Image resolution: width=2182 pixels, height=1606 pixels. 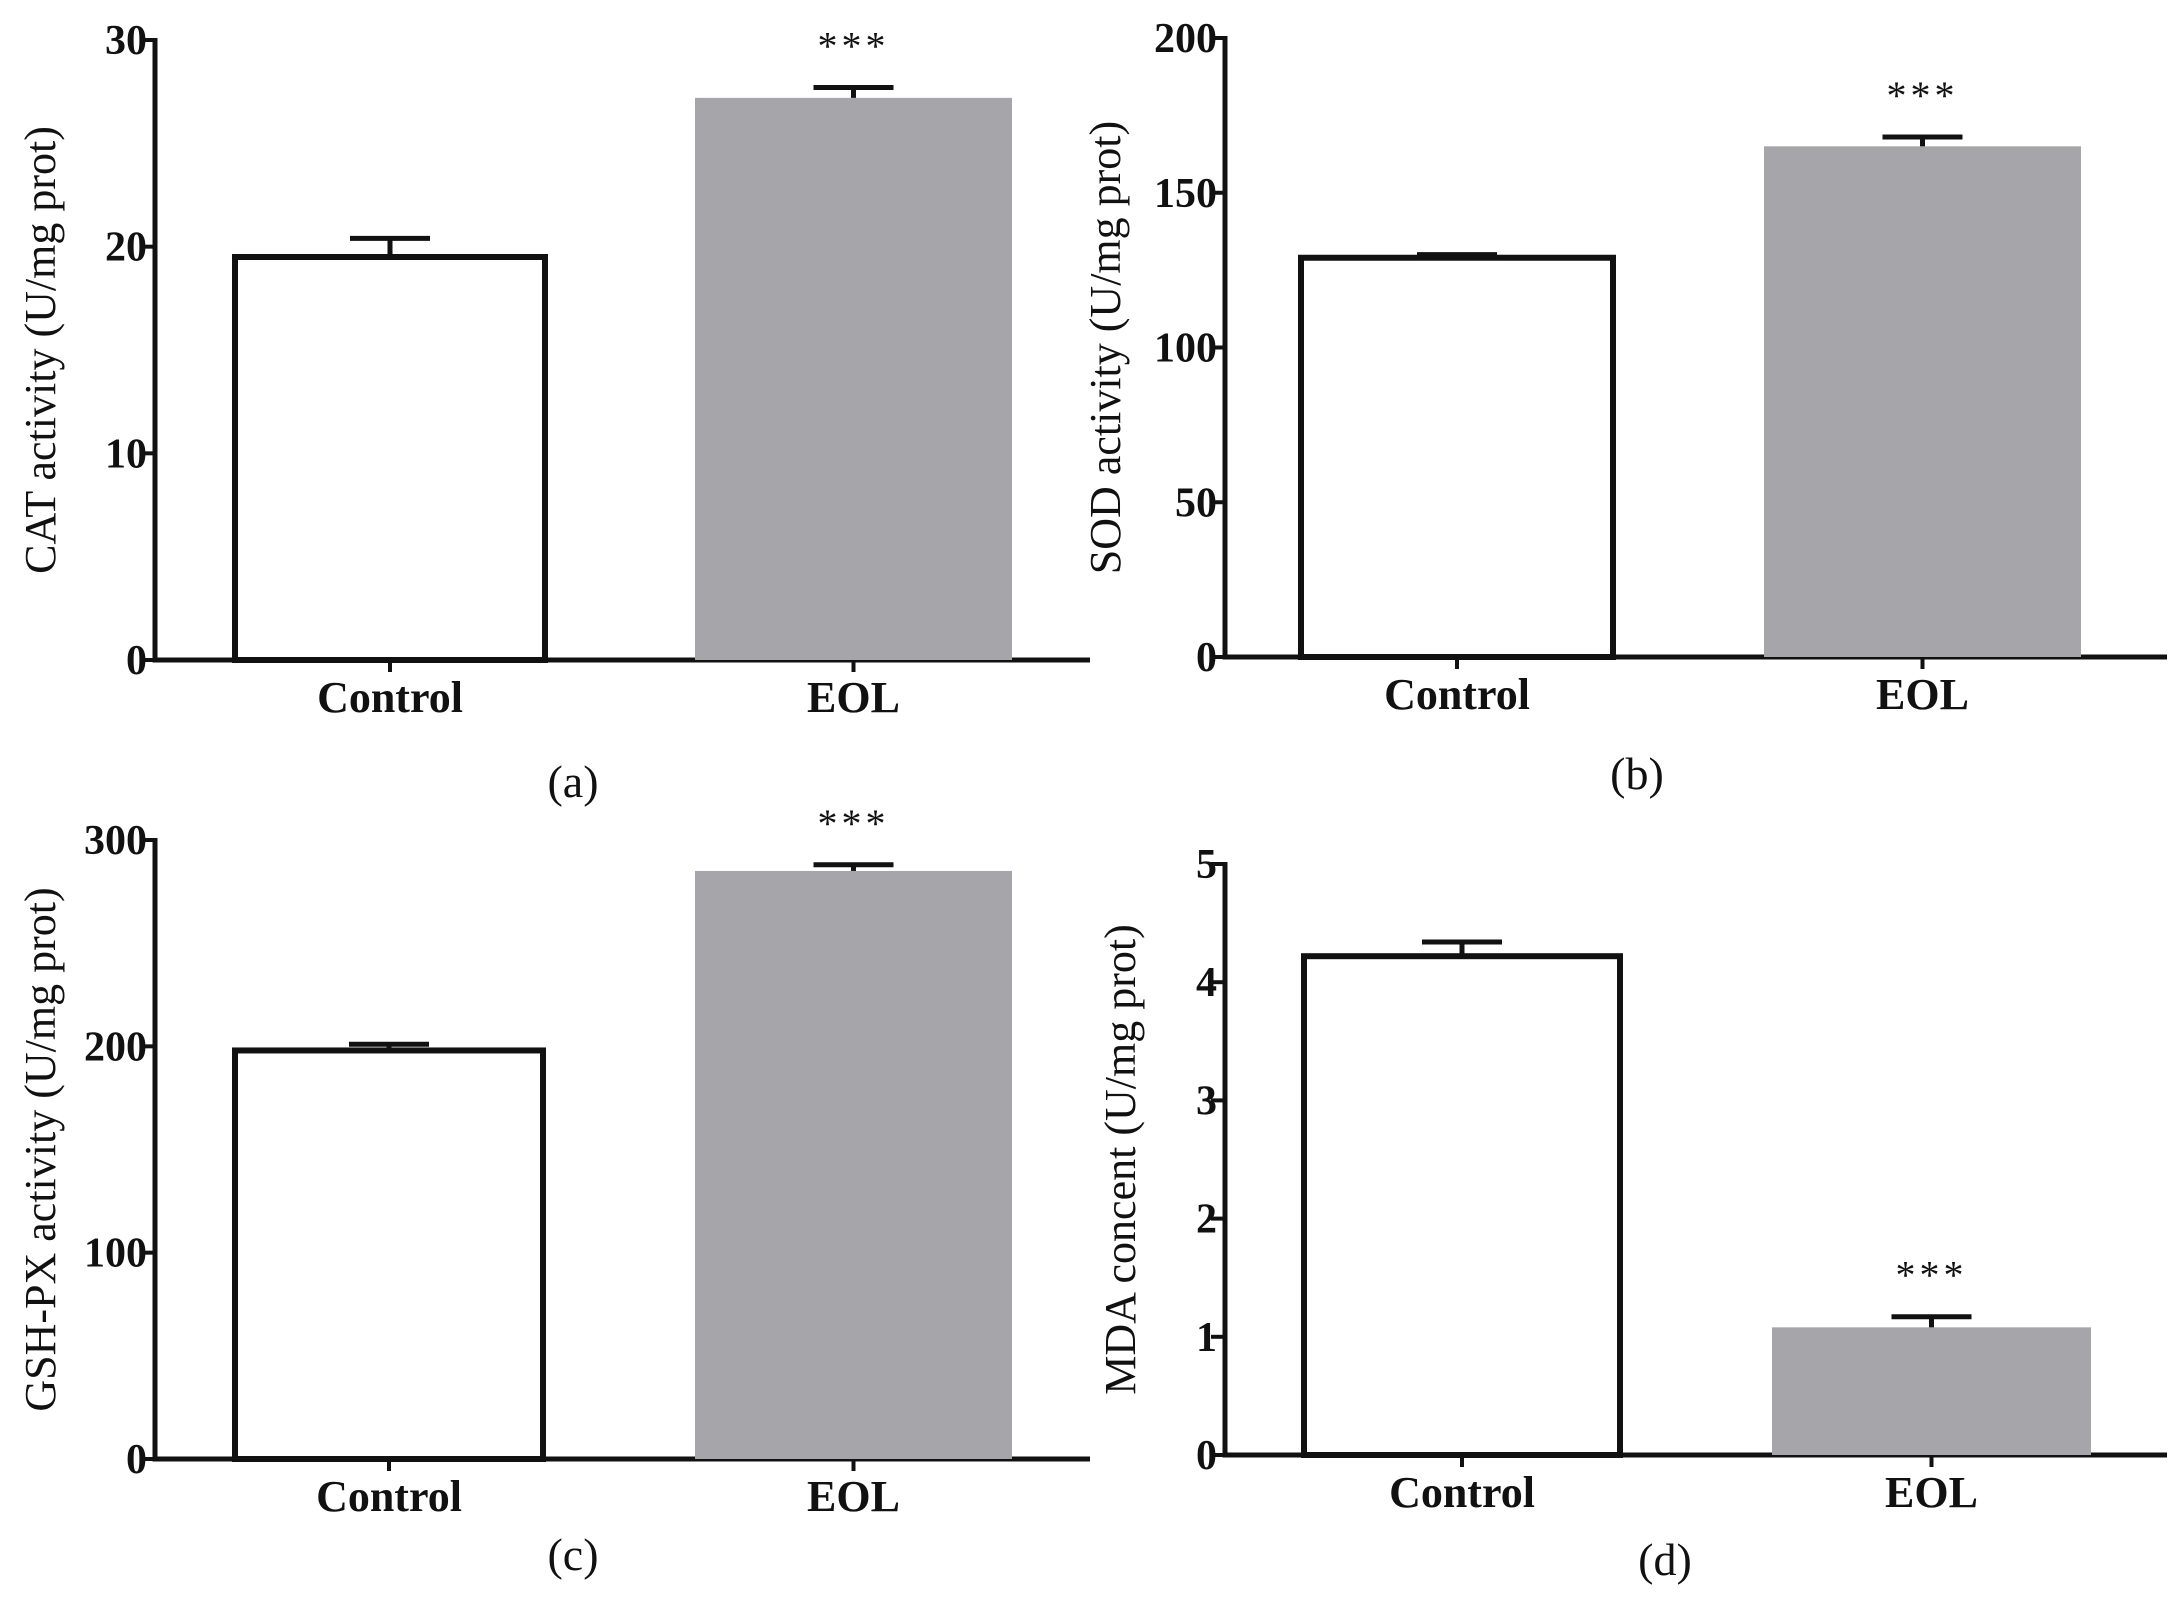 What do you see at coordinates (1196, 503) in the screenshot?
I see `y-tick-label: 50` at bounding box center [1196, 503].